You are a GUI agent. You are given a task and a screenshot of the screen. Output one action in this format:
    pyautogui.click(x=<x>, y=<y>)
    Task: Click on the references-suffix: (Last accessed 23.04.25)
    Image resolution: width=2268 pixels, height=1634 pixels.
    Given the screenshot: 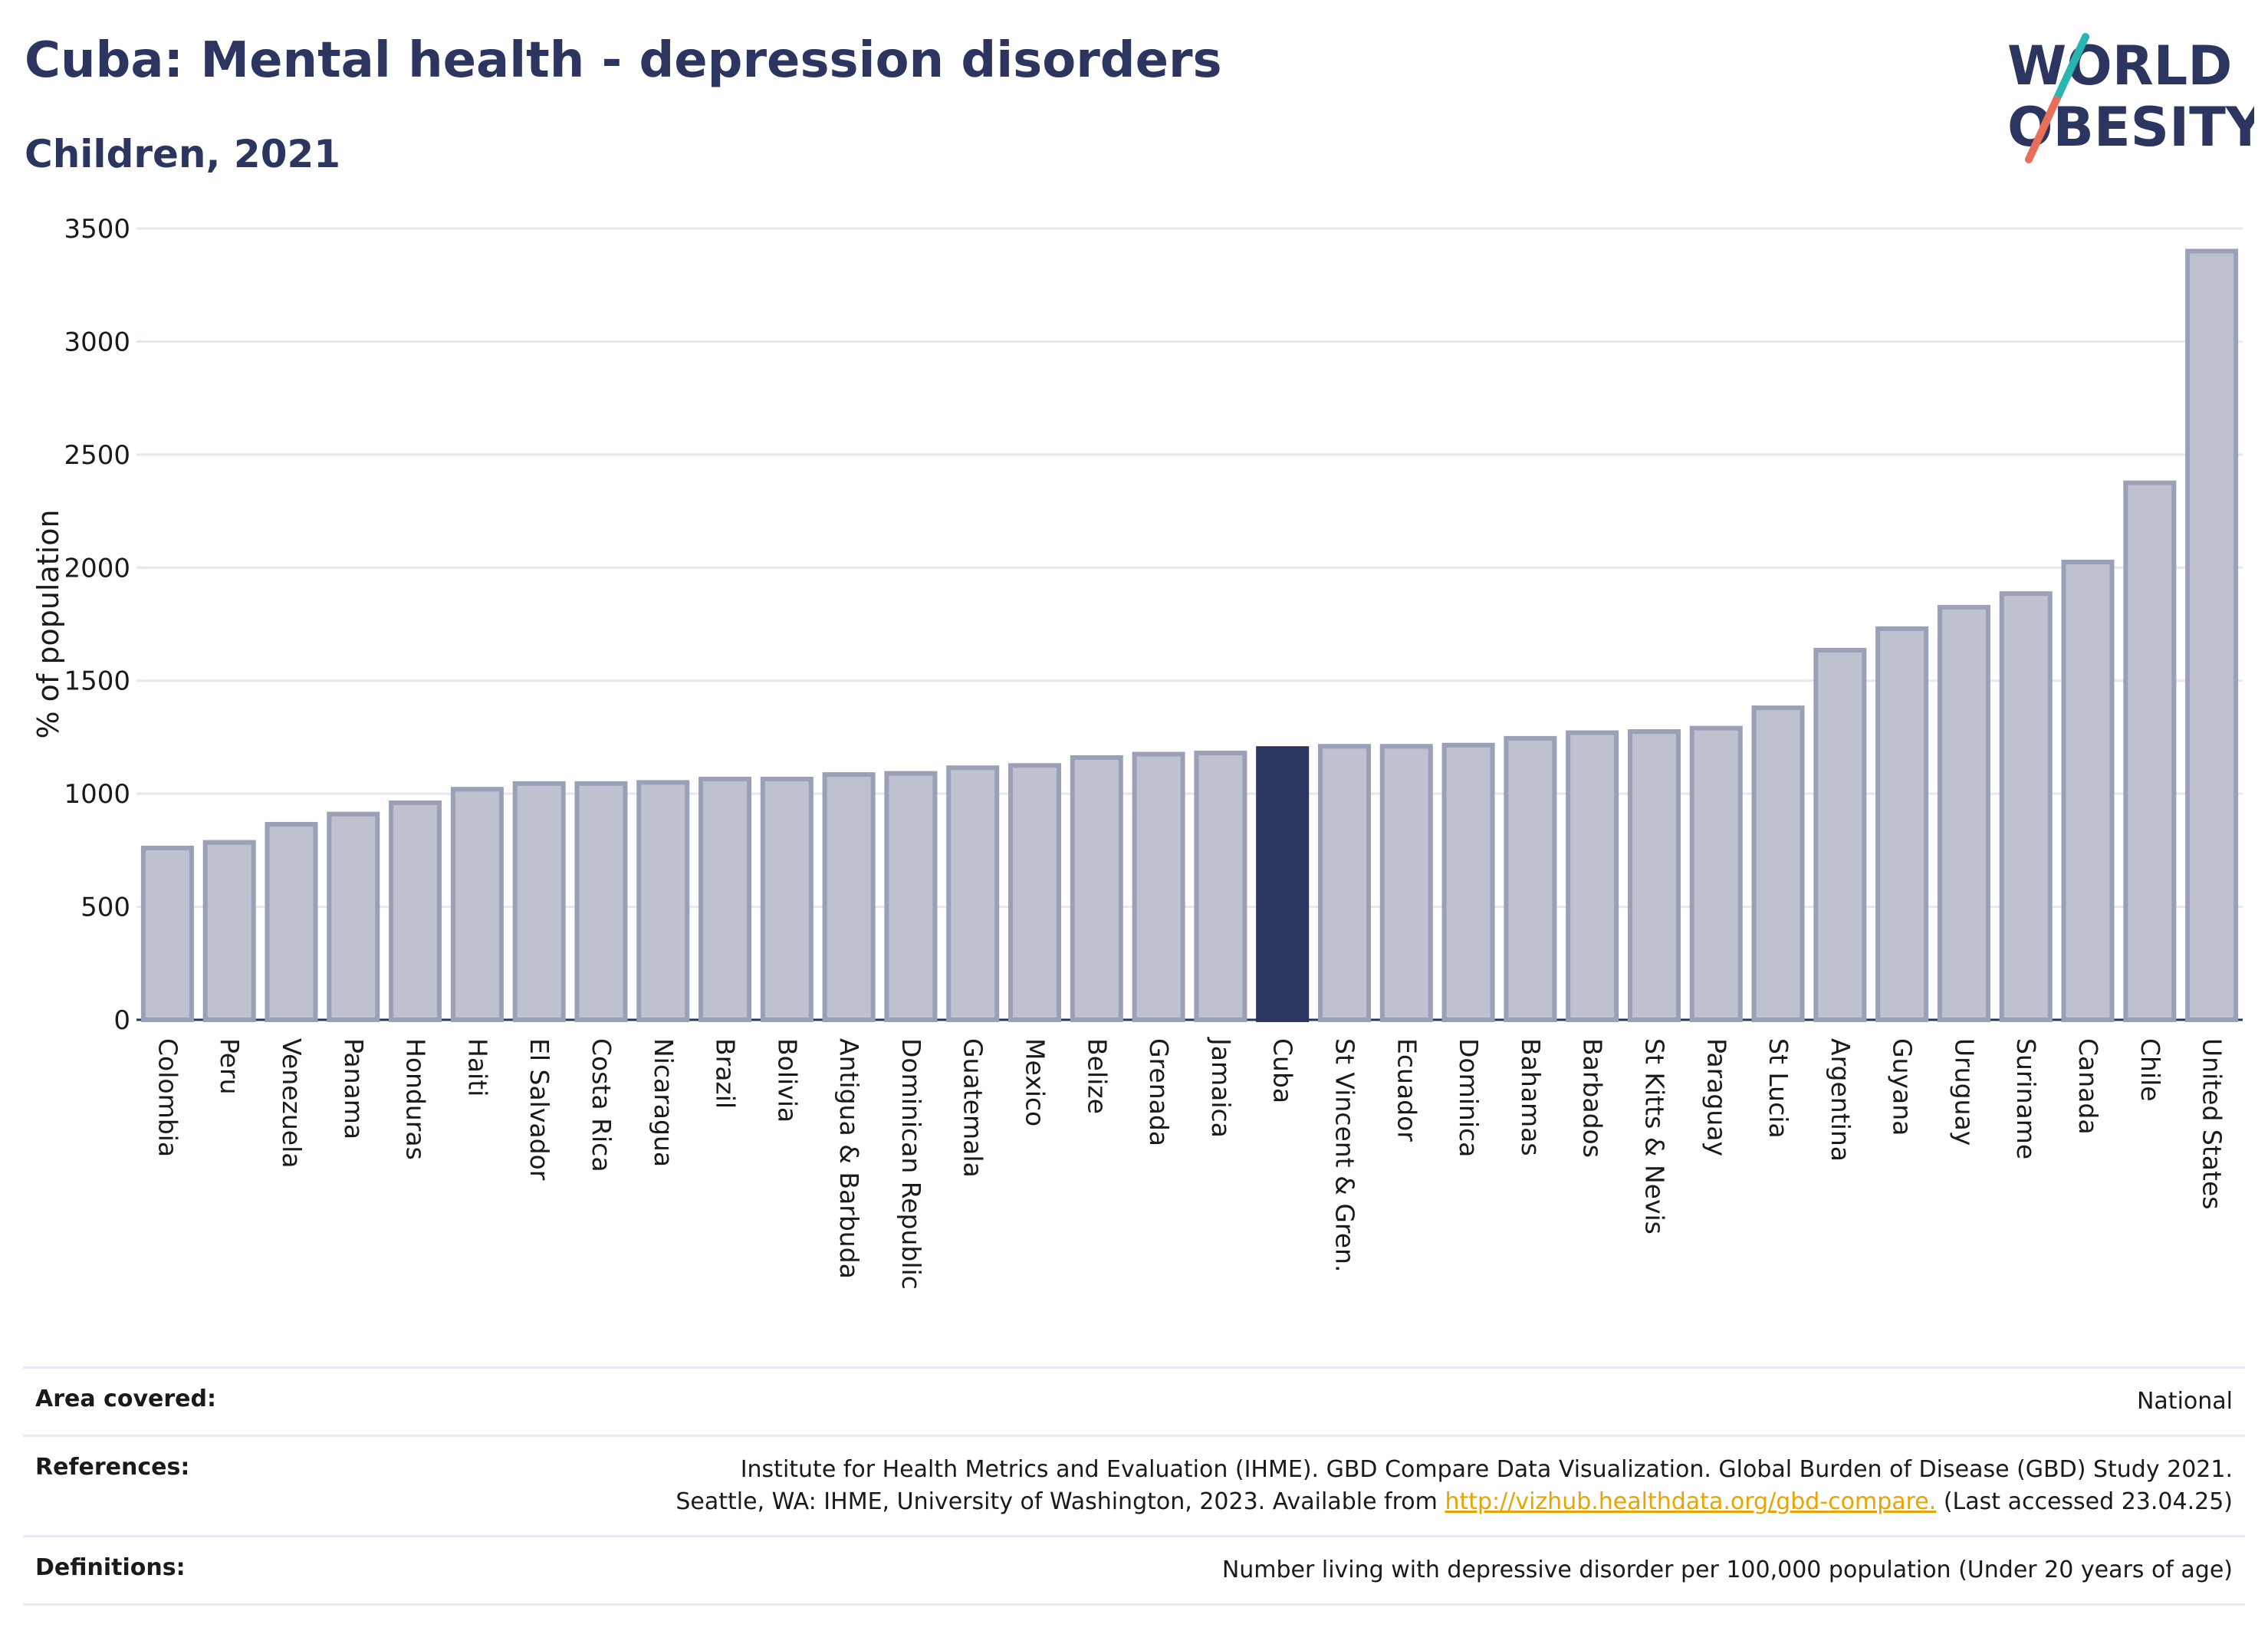 What is the action you would take?
    pyautogui.click(x=2088, y=1502)
    